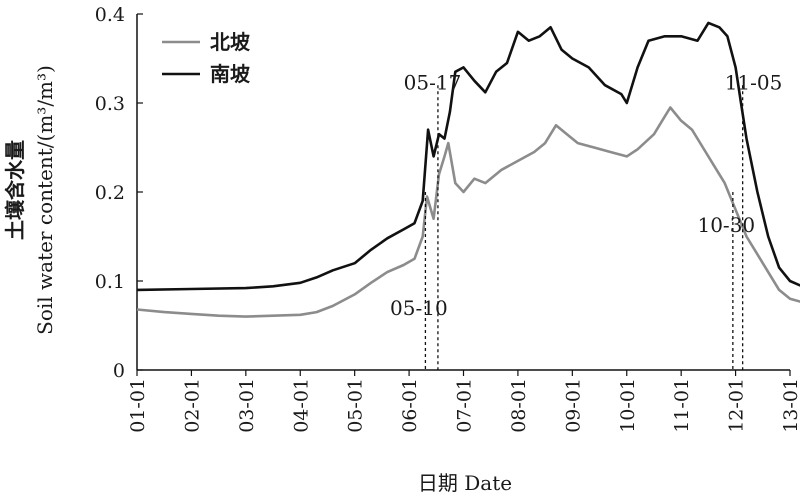 This screenshot has width=800, height=504. Describe the element at coordinates (110, 15) in the screenshot. I see `y-tick-label: 0.4` at that location.